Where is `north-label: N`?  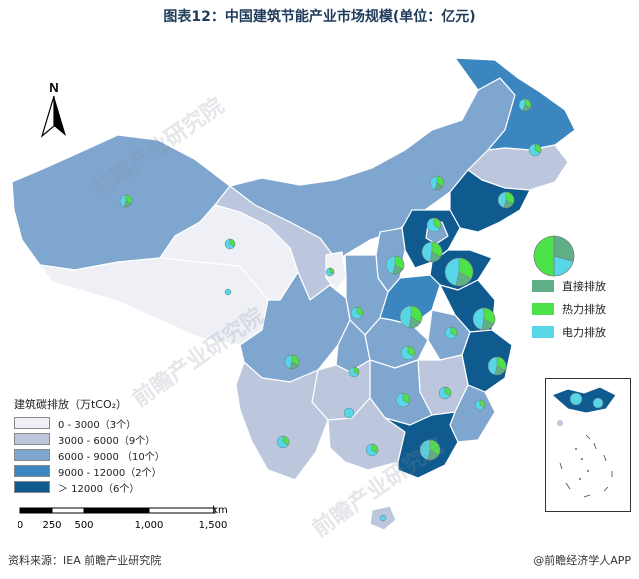
north-label: N is located at coordinates (53, 87).